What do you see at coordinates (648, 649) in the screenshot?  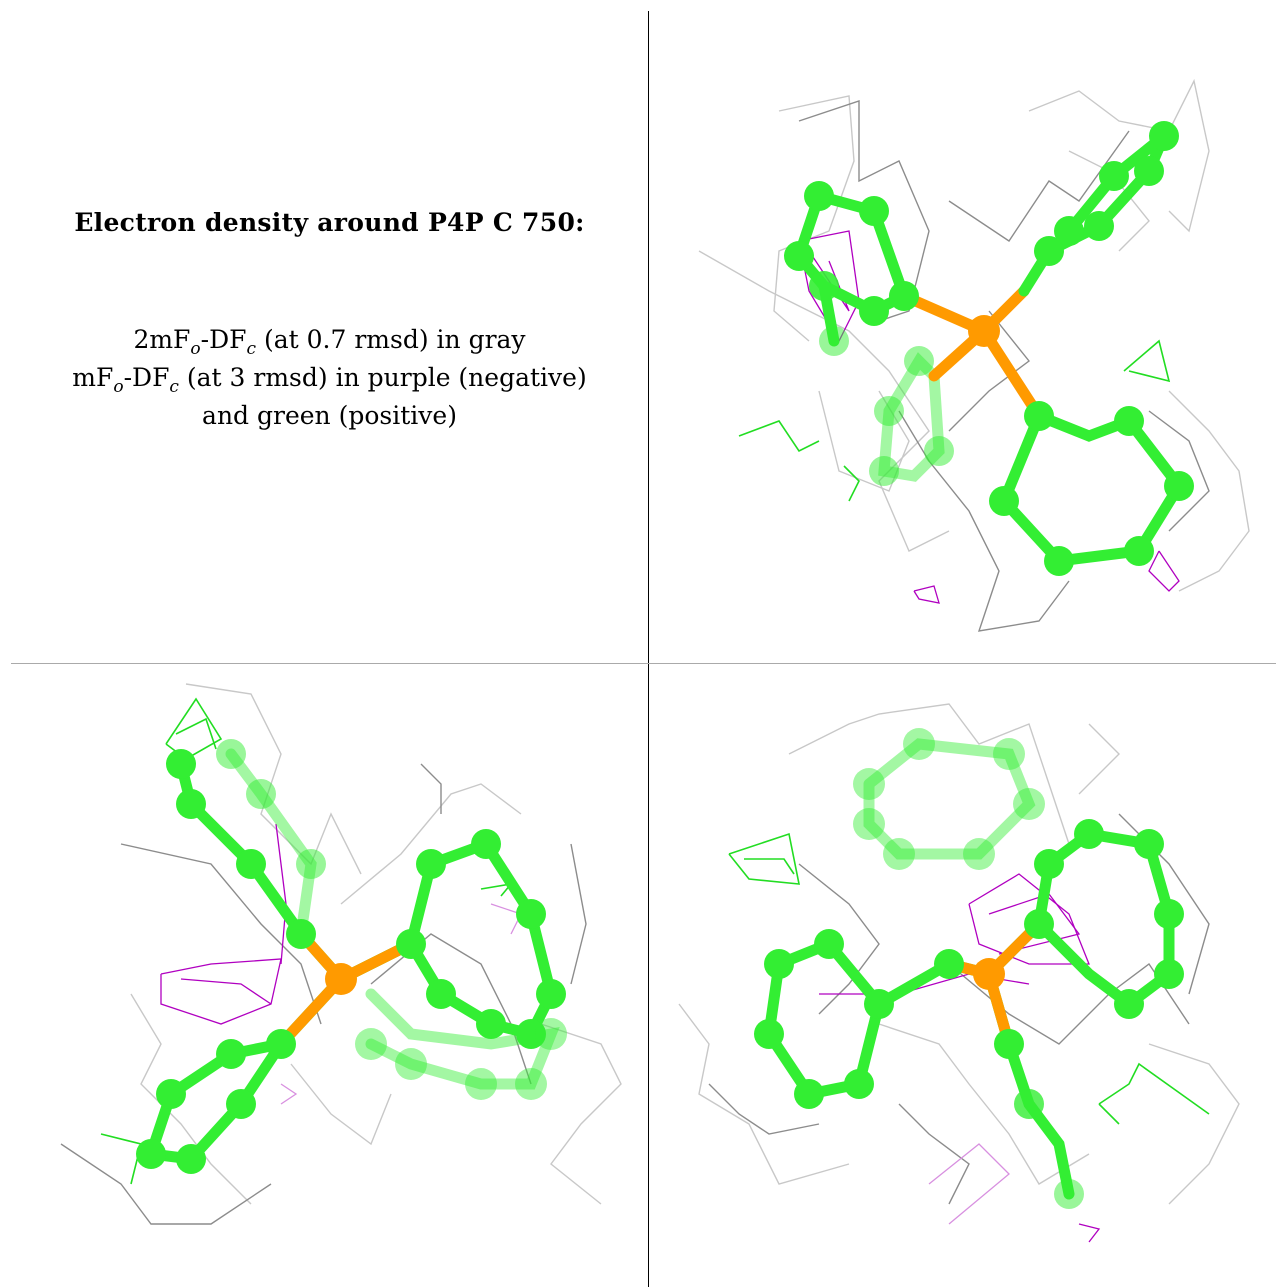 I see `grid-divider-vertical` at bounding box center [648, 649].